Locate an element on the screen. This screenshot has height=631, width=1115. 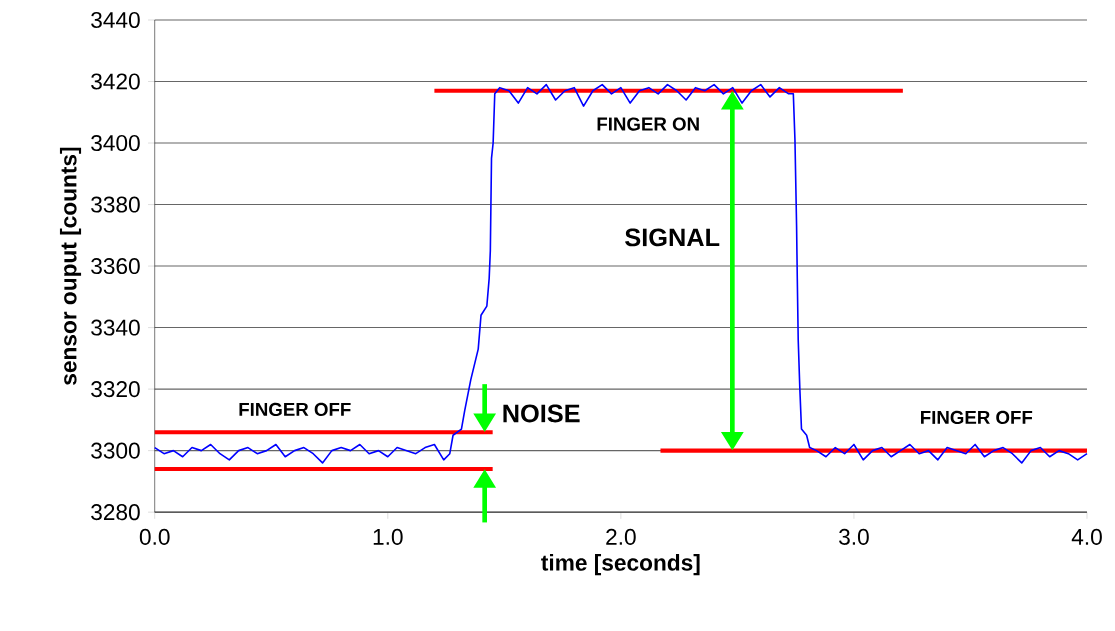
y-tick-label: 3420 is located at coordinates (115, 81).